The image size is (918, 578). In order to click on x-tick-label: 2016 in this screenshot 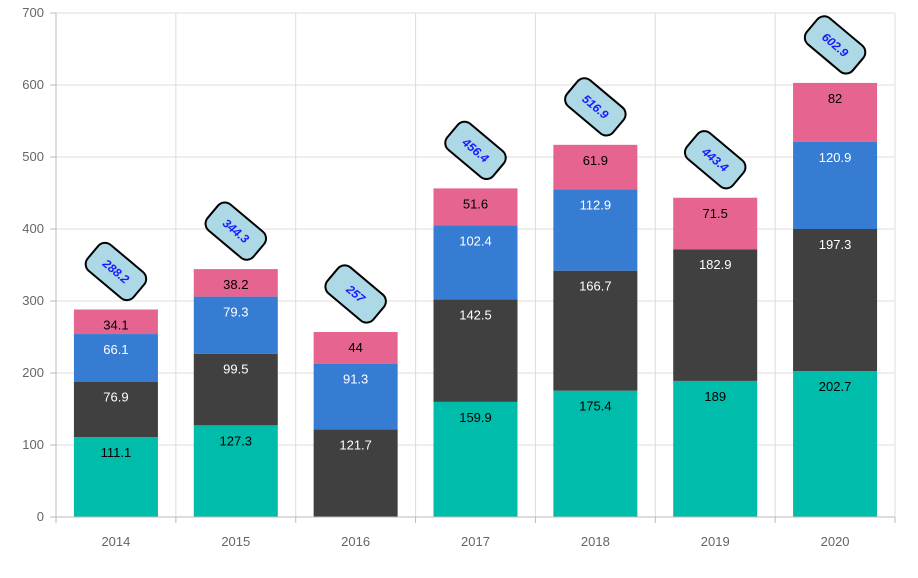, I will do `click(355, 541)`.